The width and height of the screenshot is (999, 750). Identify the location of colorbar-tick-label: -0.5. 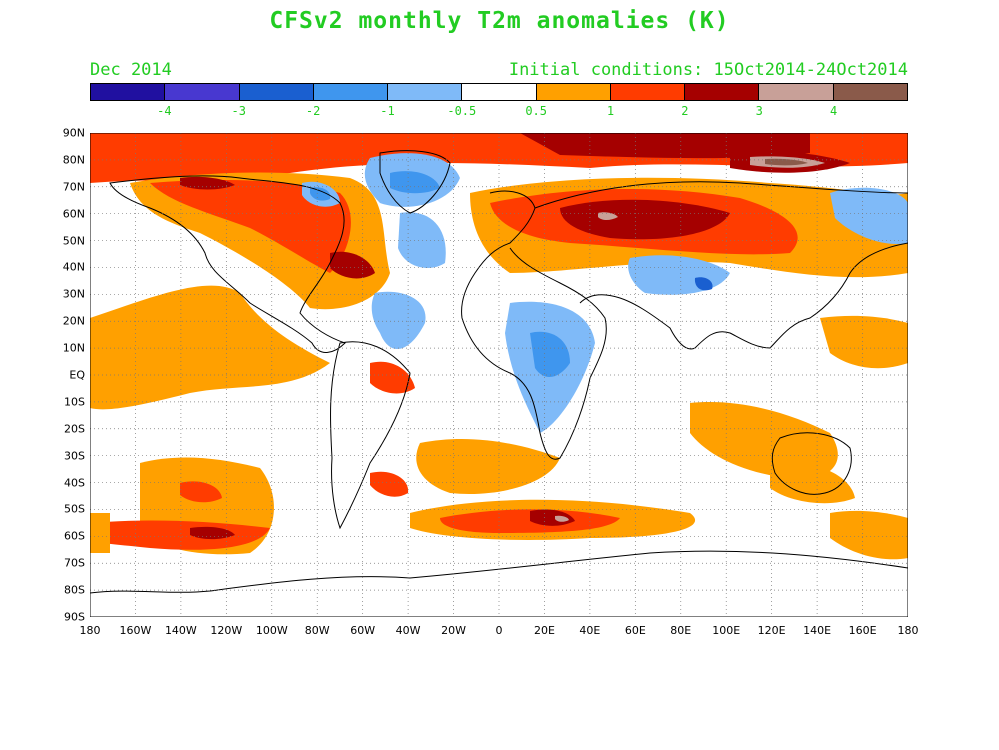
(462, 111).